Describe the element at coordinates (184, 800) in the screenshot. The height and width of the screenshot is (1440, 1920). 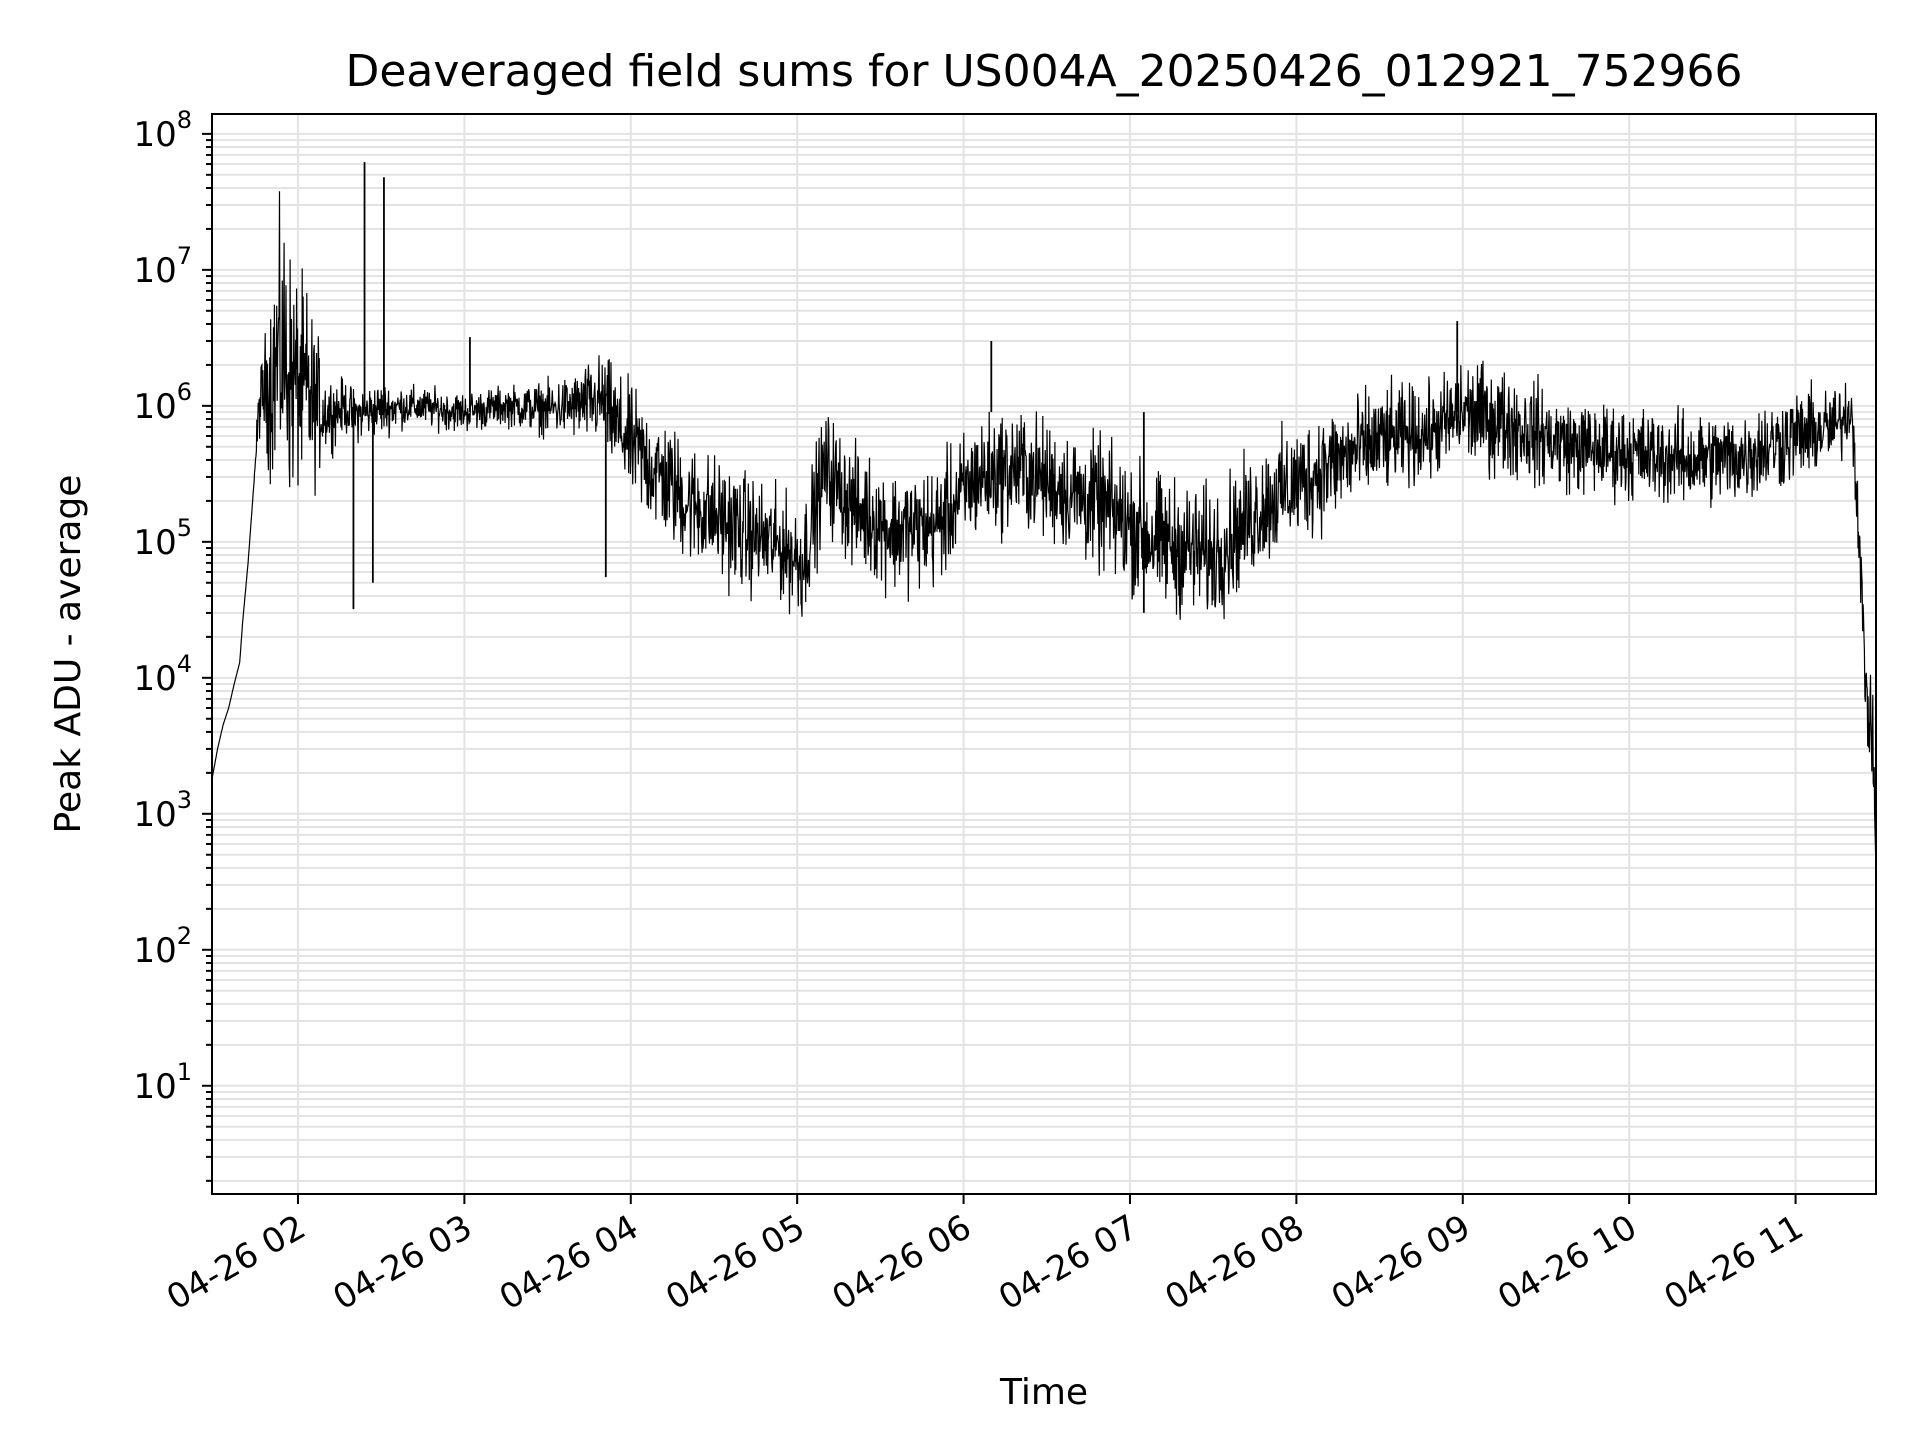
I see `y-tick-exponent: 3` at that location.